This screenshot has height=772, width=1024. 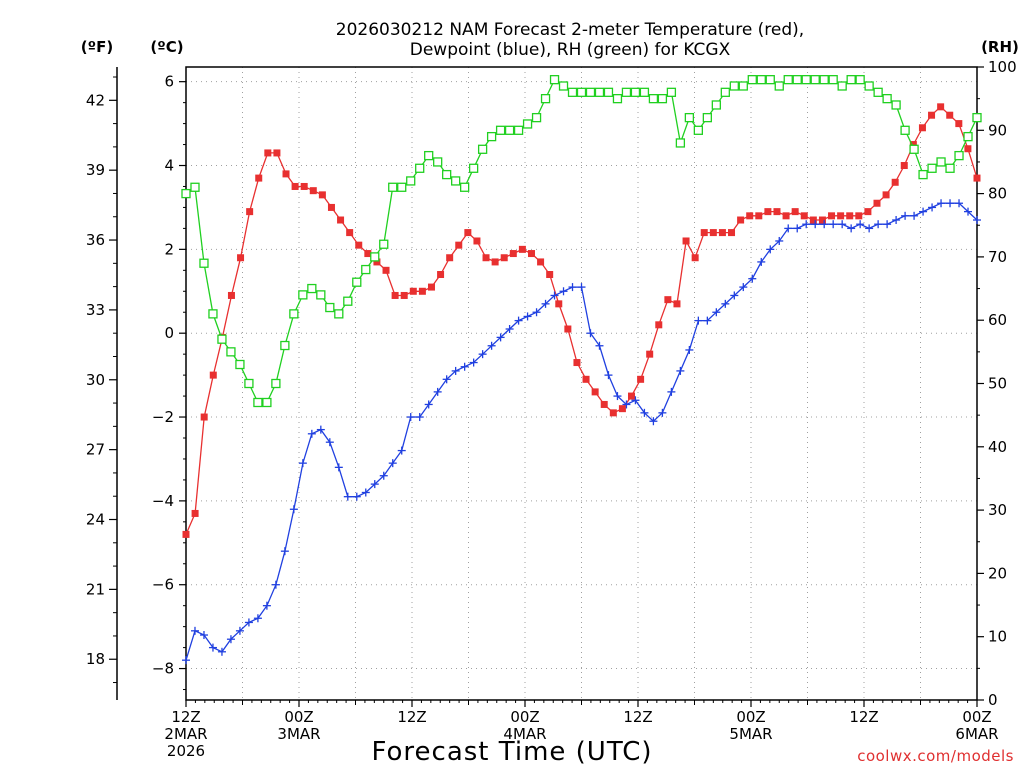 What do you see at coordinates (95, 240) in the screenshot?
I see `y-tick-label-fahrenheit: 36` at bounding box center [95, 240].